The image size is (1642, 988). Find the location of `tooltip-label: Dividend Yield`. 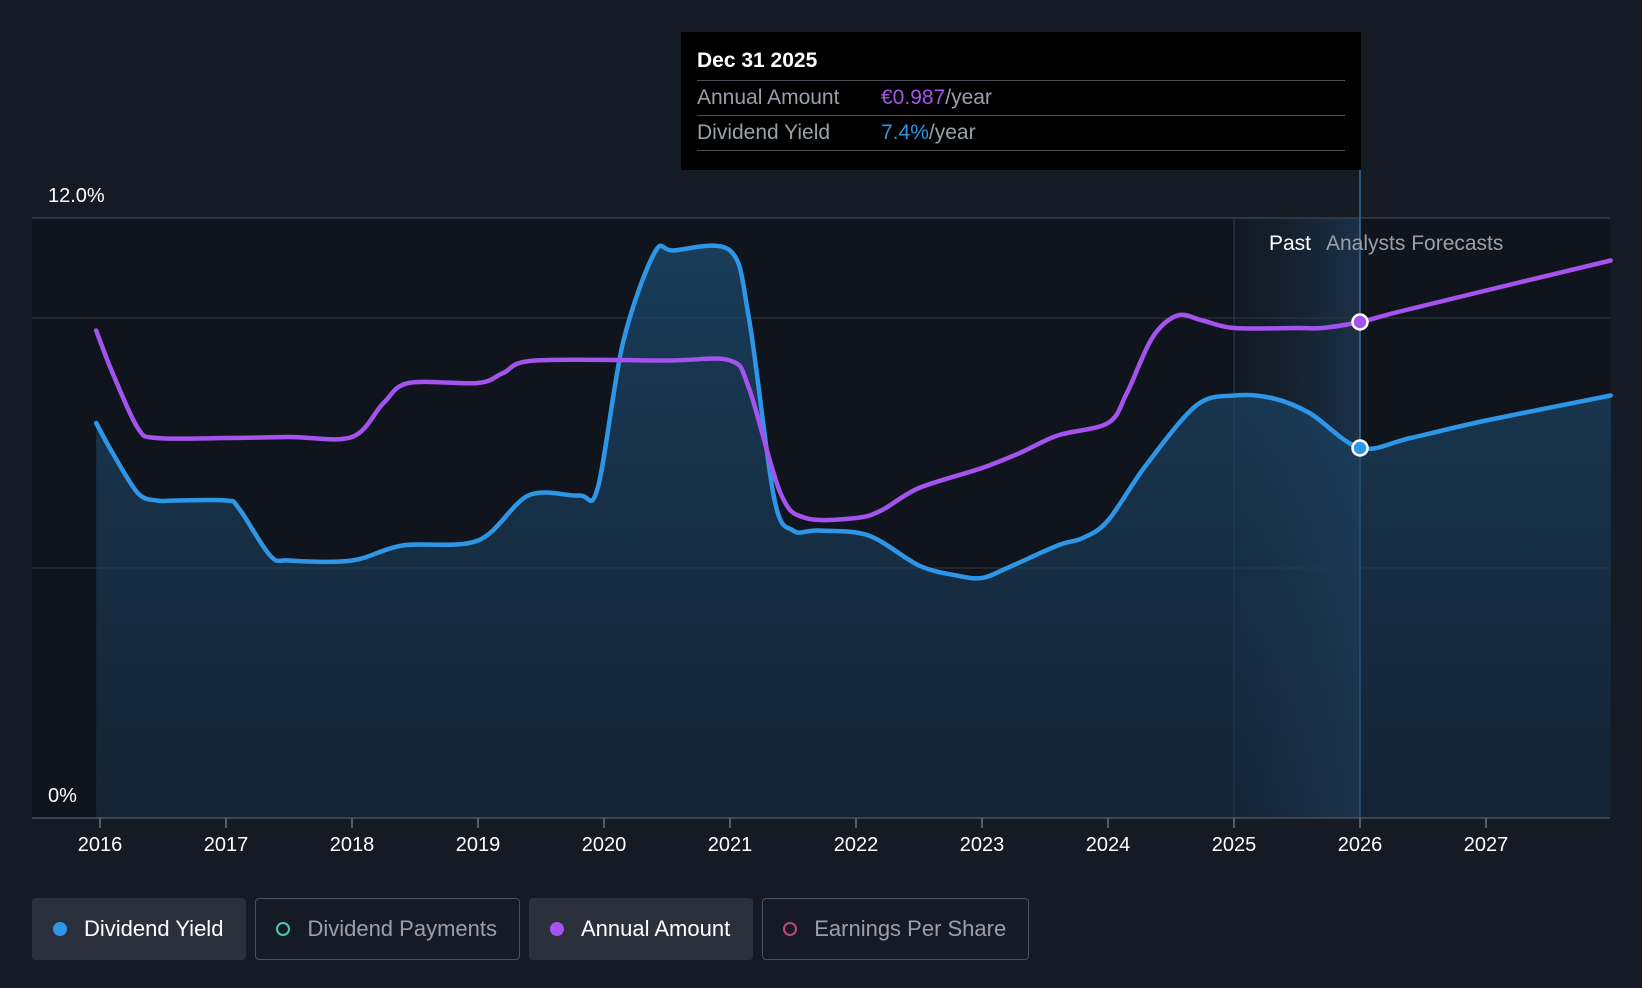

tooltip-label: Dividend Yield is located at coordinates (764, 132).